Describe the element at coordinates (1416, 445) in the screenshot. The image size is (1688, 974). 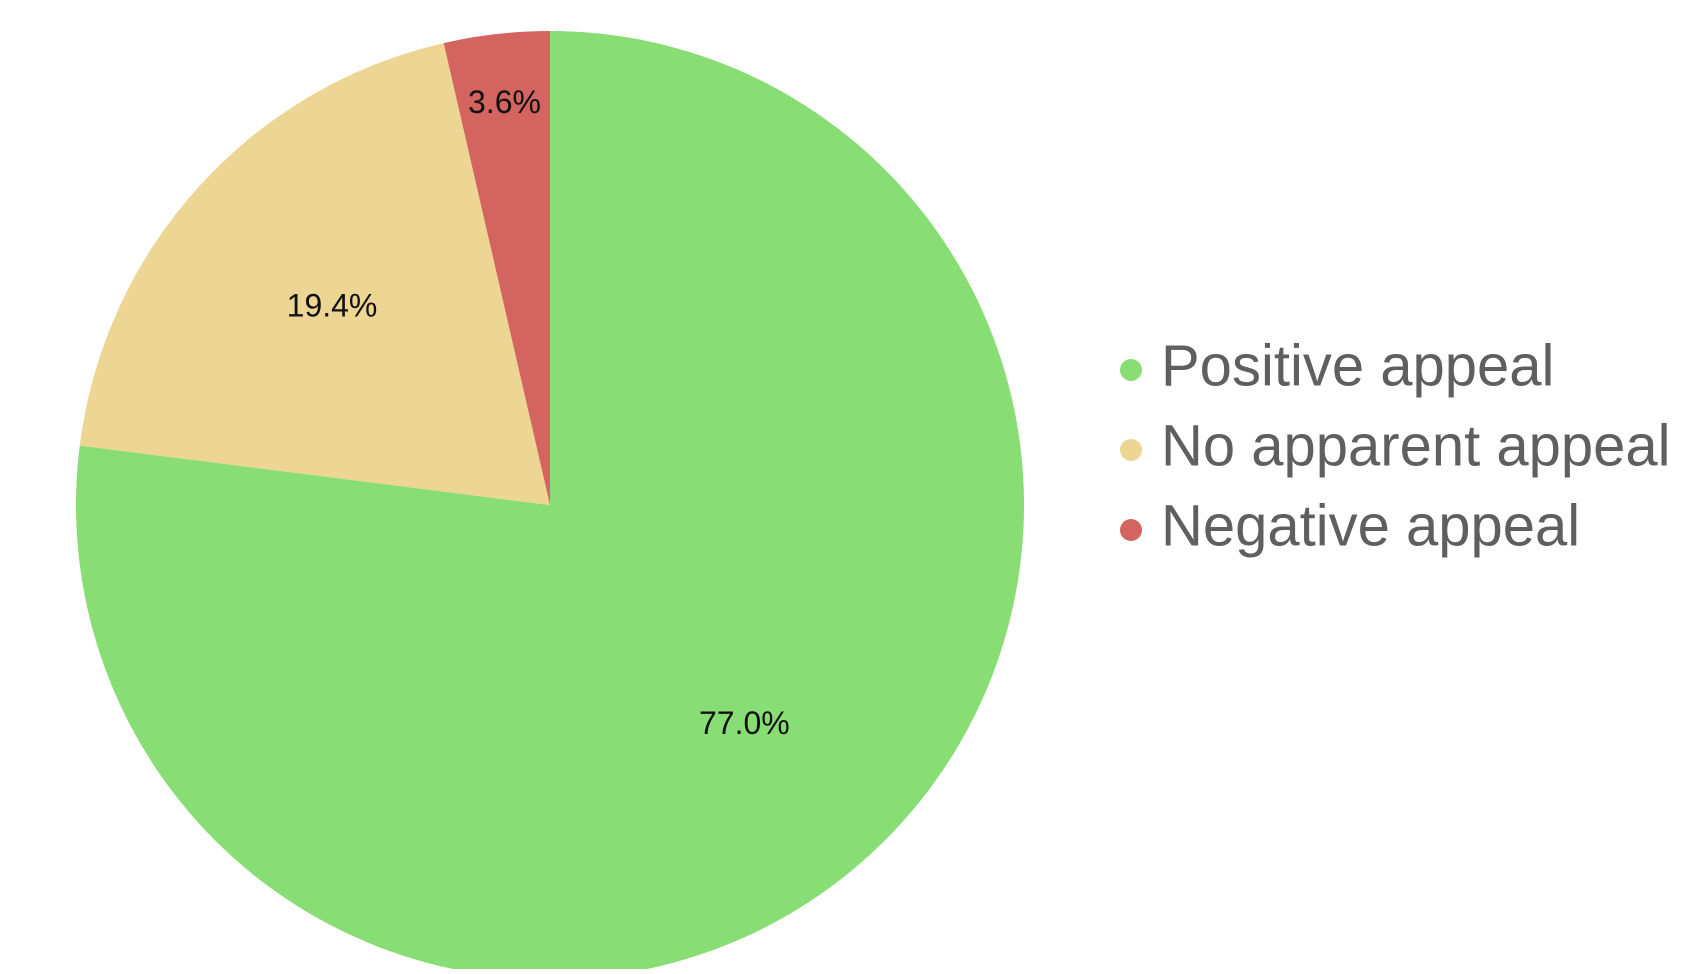
I see `legend-label-no-apparent-appeal: No apparent appeal` at that location.